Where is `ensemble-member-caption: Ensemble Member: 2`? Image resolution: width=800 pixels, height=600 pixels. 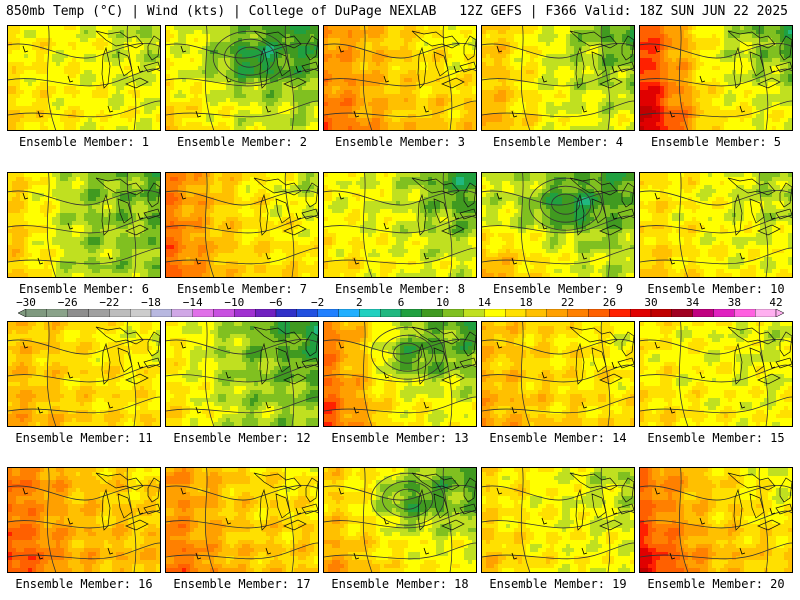
ensemble-member-caption: Ensemble Member: 2 is located at coordinates (242, 142).